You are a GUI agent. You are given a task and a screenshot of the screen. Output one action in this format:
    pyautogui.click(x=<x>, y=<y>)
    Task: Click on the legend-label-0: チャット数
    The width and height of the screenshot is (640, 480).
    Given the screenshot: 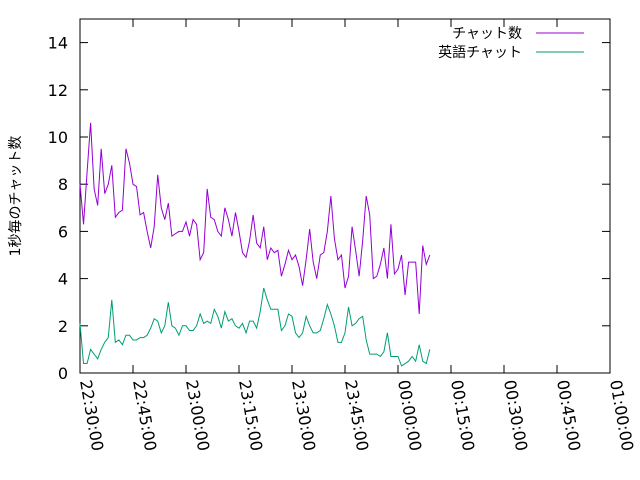 What is the action you would take?
    pyautogui.click(x=487, y=34)
    